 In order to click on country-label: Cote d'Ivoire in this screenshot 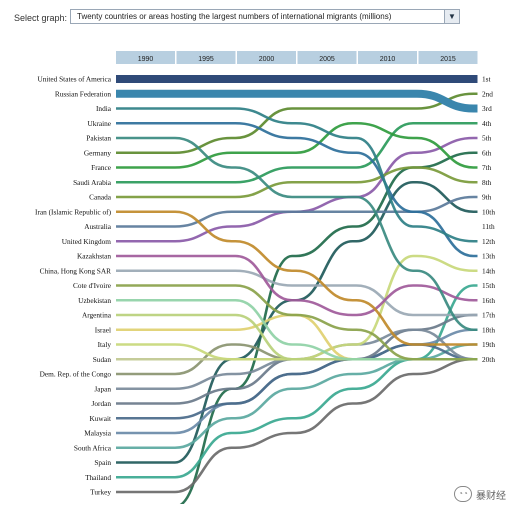, I will do `click(92, 285)`.